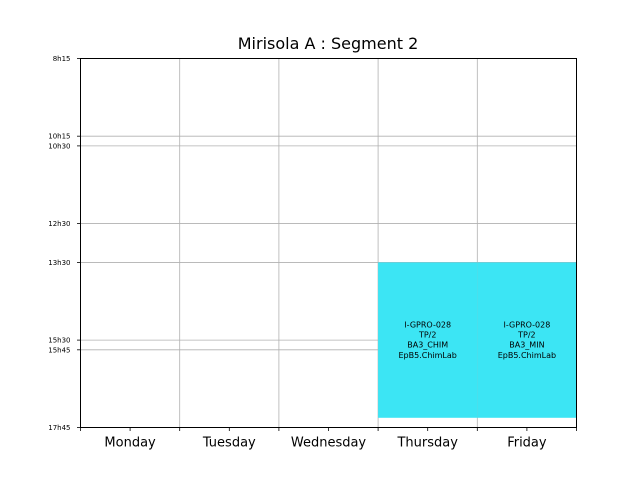 Image resolution: width=640 pixels, height=485 pixels. What do you see at coordinates (526, 345) in the screenshot?
I see `event-label-line: BA3_MIN` at bounding box center [526, 345].